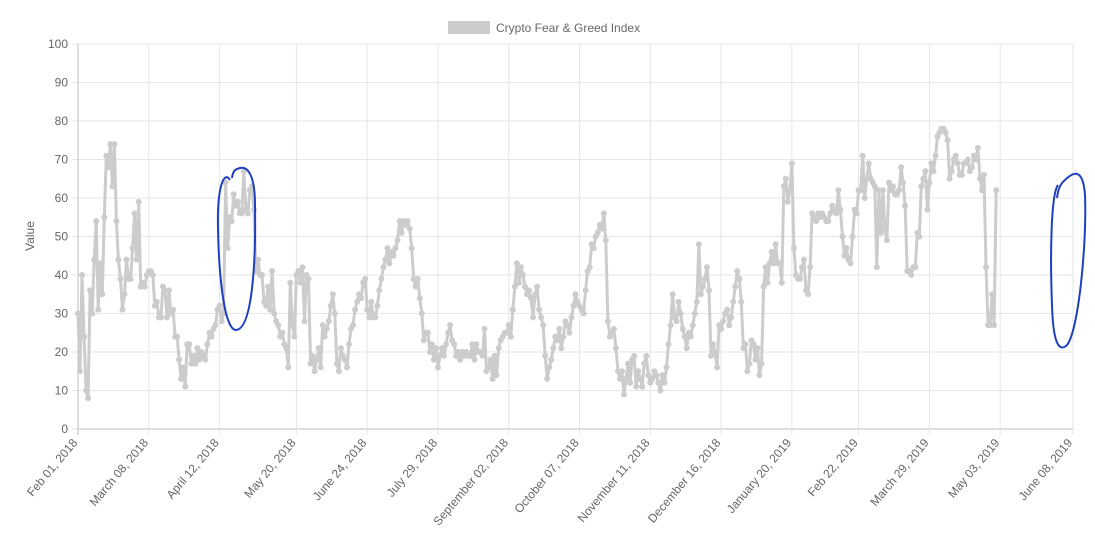  Describe the element at coordinates (62, 391) in the screenshot. I see `y-tick-label: 10` at that location.